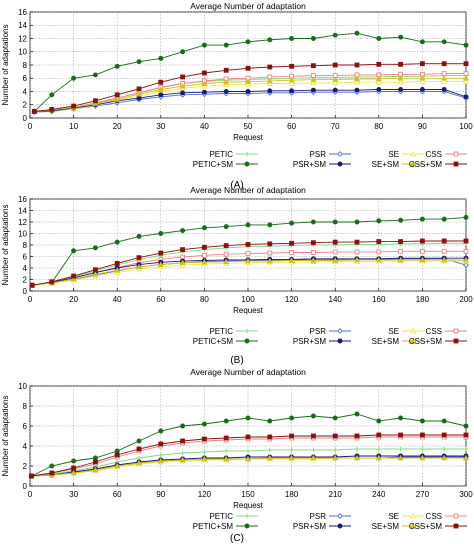 Image resolution: width=474 pixels, height=544 pixels. I want to click on panel-caption: (A), so click(236, 185).